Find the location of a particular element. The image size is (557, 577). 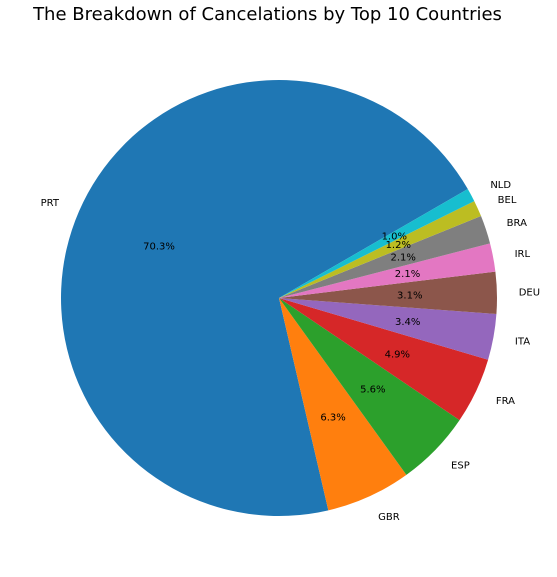

category-label-prt: PRT is located at coordinates (50, 203).